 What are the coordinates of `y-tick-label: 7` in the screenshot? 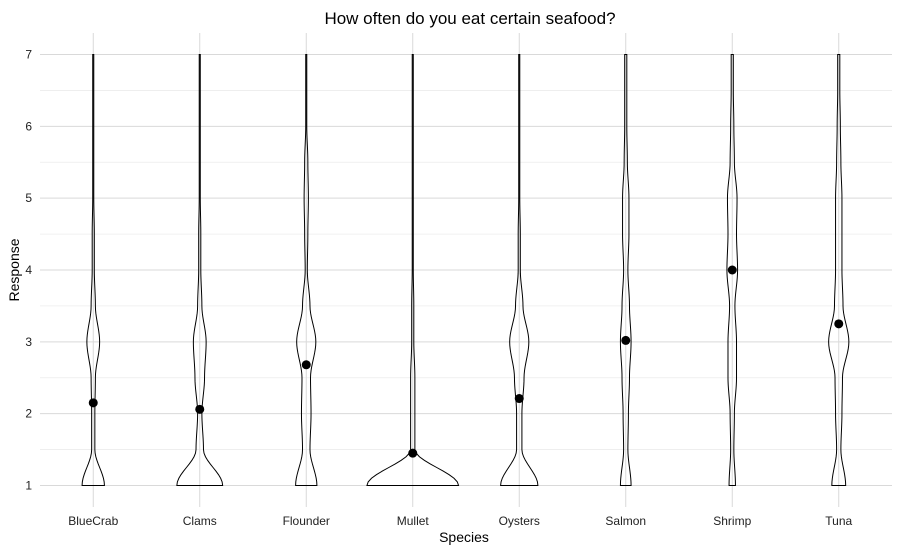 It's located at (28, 55).